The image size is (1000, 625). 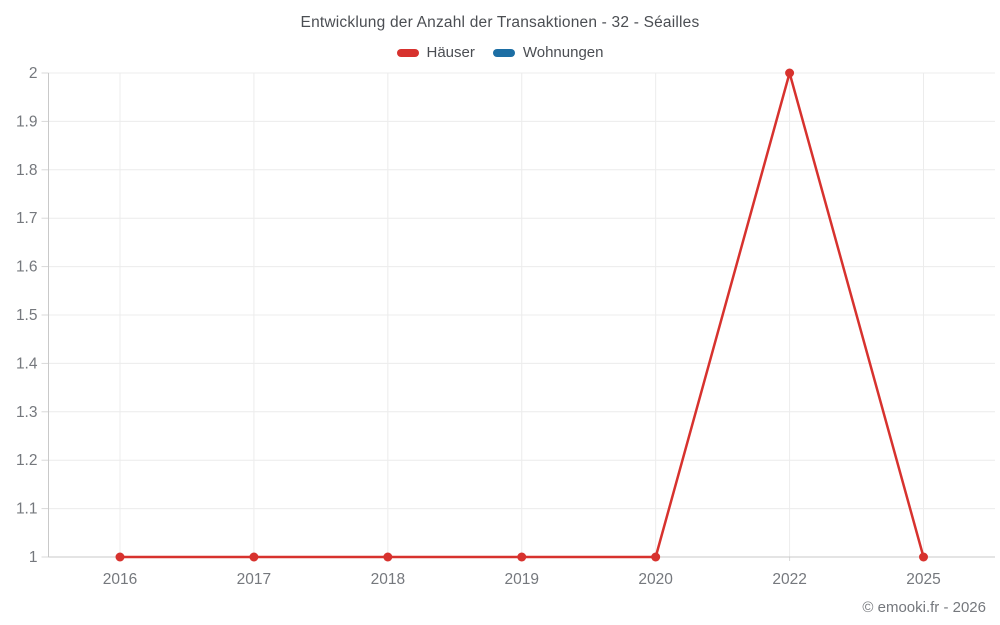 What do you see at coordinates (27, 218) in the screenshot?
I see `y-axis-label: 1.7` at bounding box center [27, 218].